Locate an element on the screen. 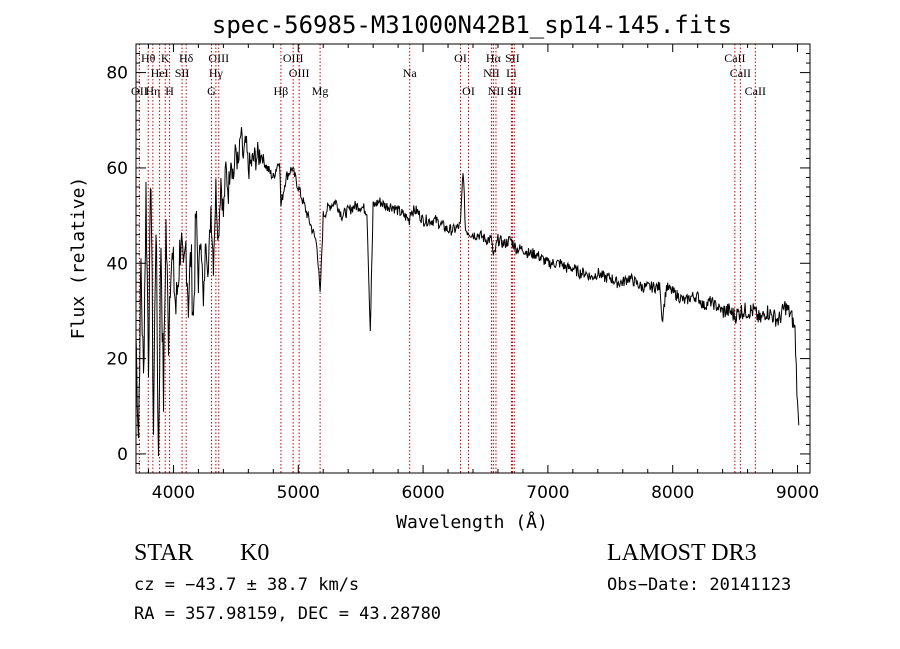  survey-name: LAMOST DR3 is located at coordinates (682, 553).